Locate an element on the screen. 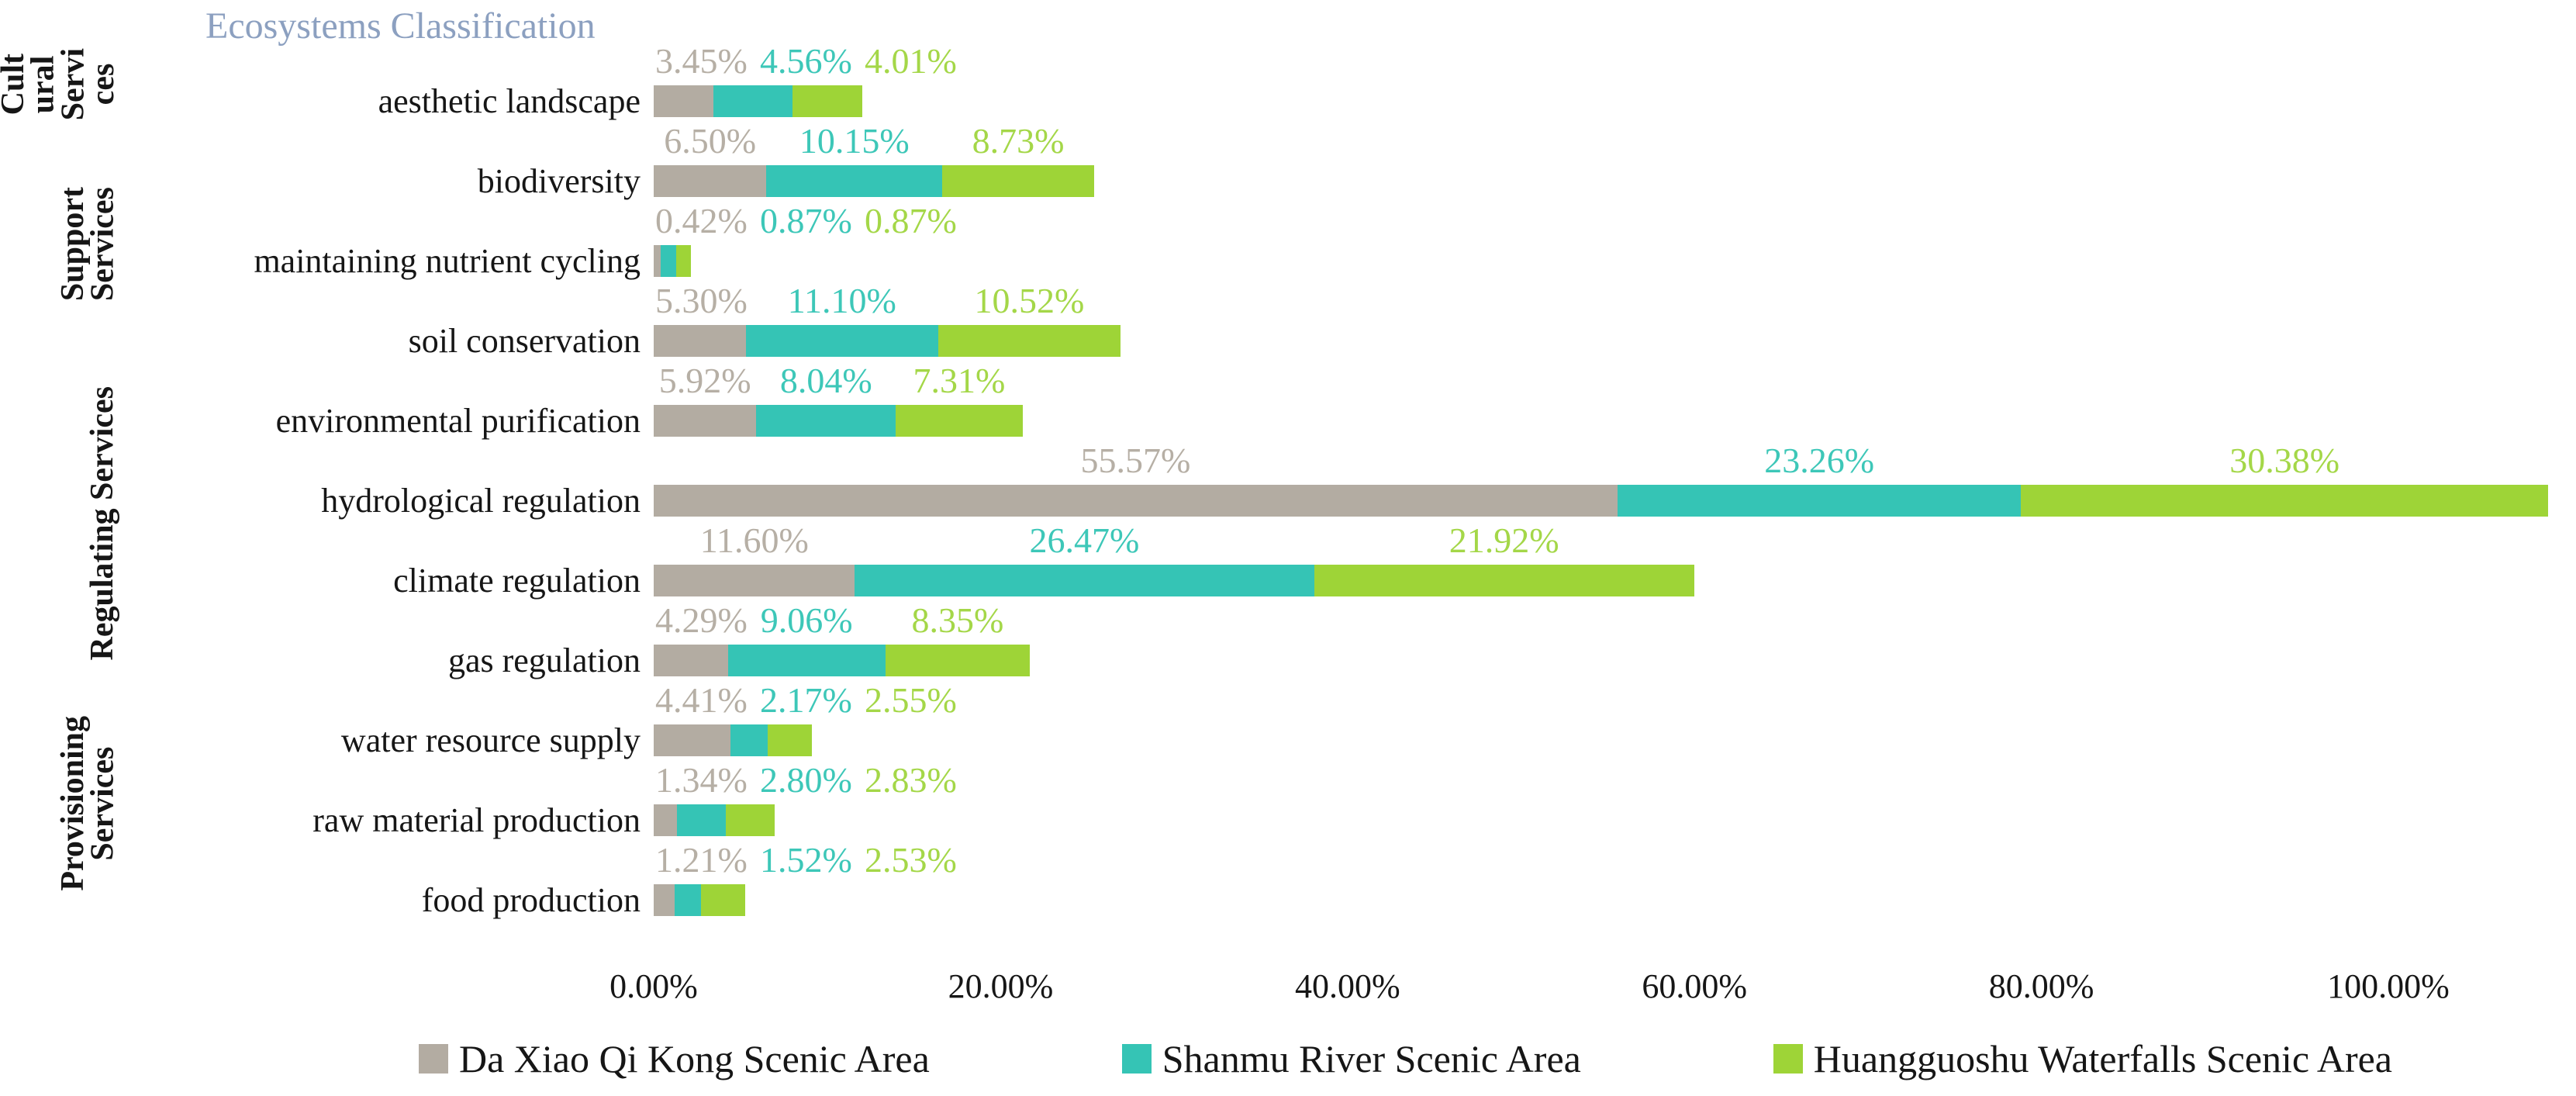 This screenshot has height=1096, width=2576. value-label: 11.60% is located at coordinates (754, 540).